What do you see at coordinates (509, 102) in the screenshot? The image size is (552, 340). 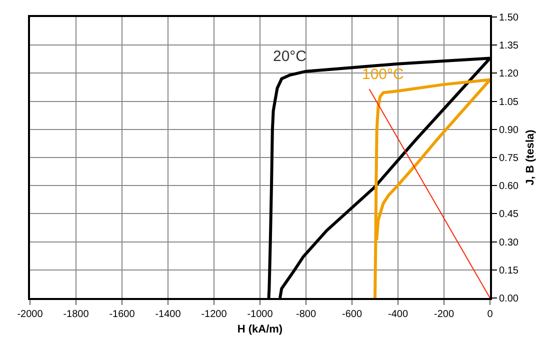 I see `y-tick-label: 1.05` at bounding box center [509, 102].